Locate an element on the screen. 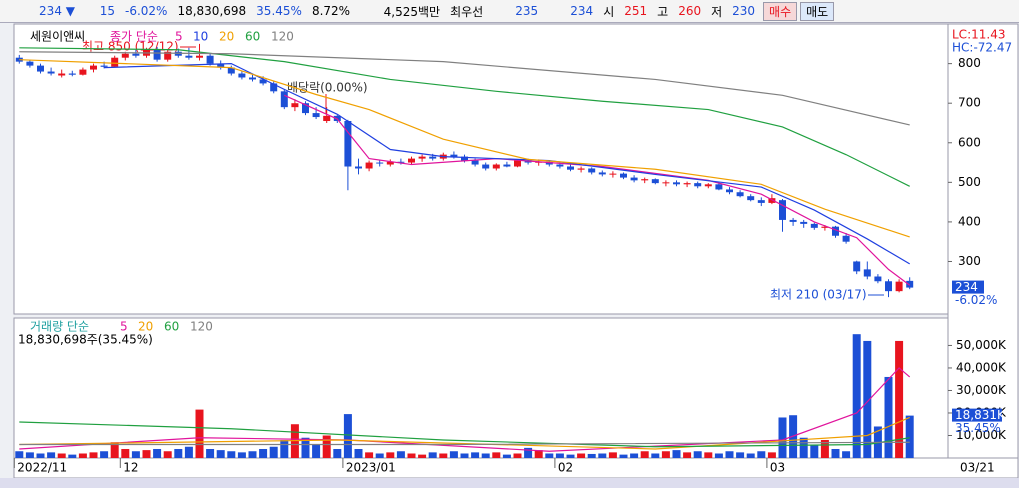 The width and height of the screenshot is (1019, 488). high-label: 고 is located at coordinates (663, 11).